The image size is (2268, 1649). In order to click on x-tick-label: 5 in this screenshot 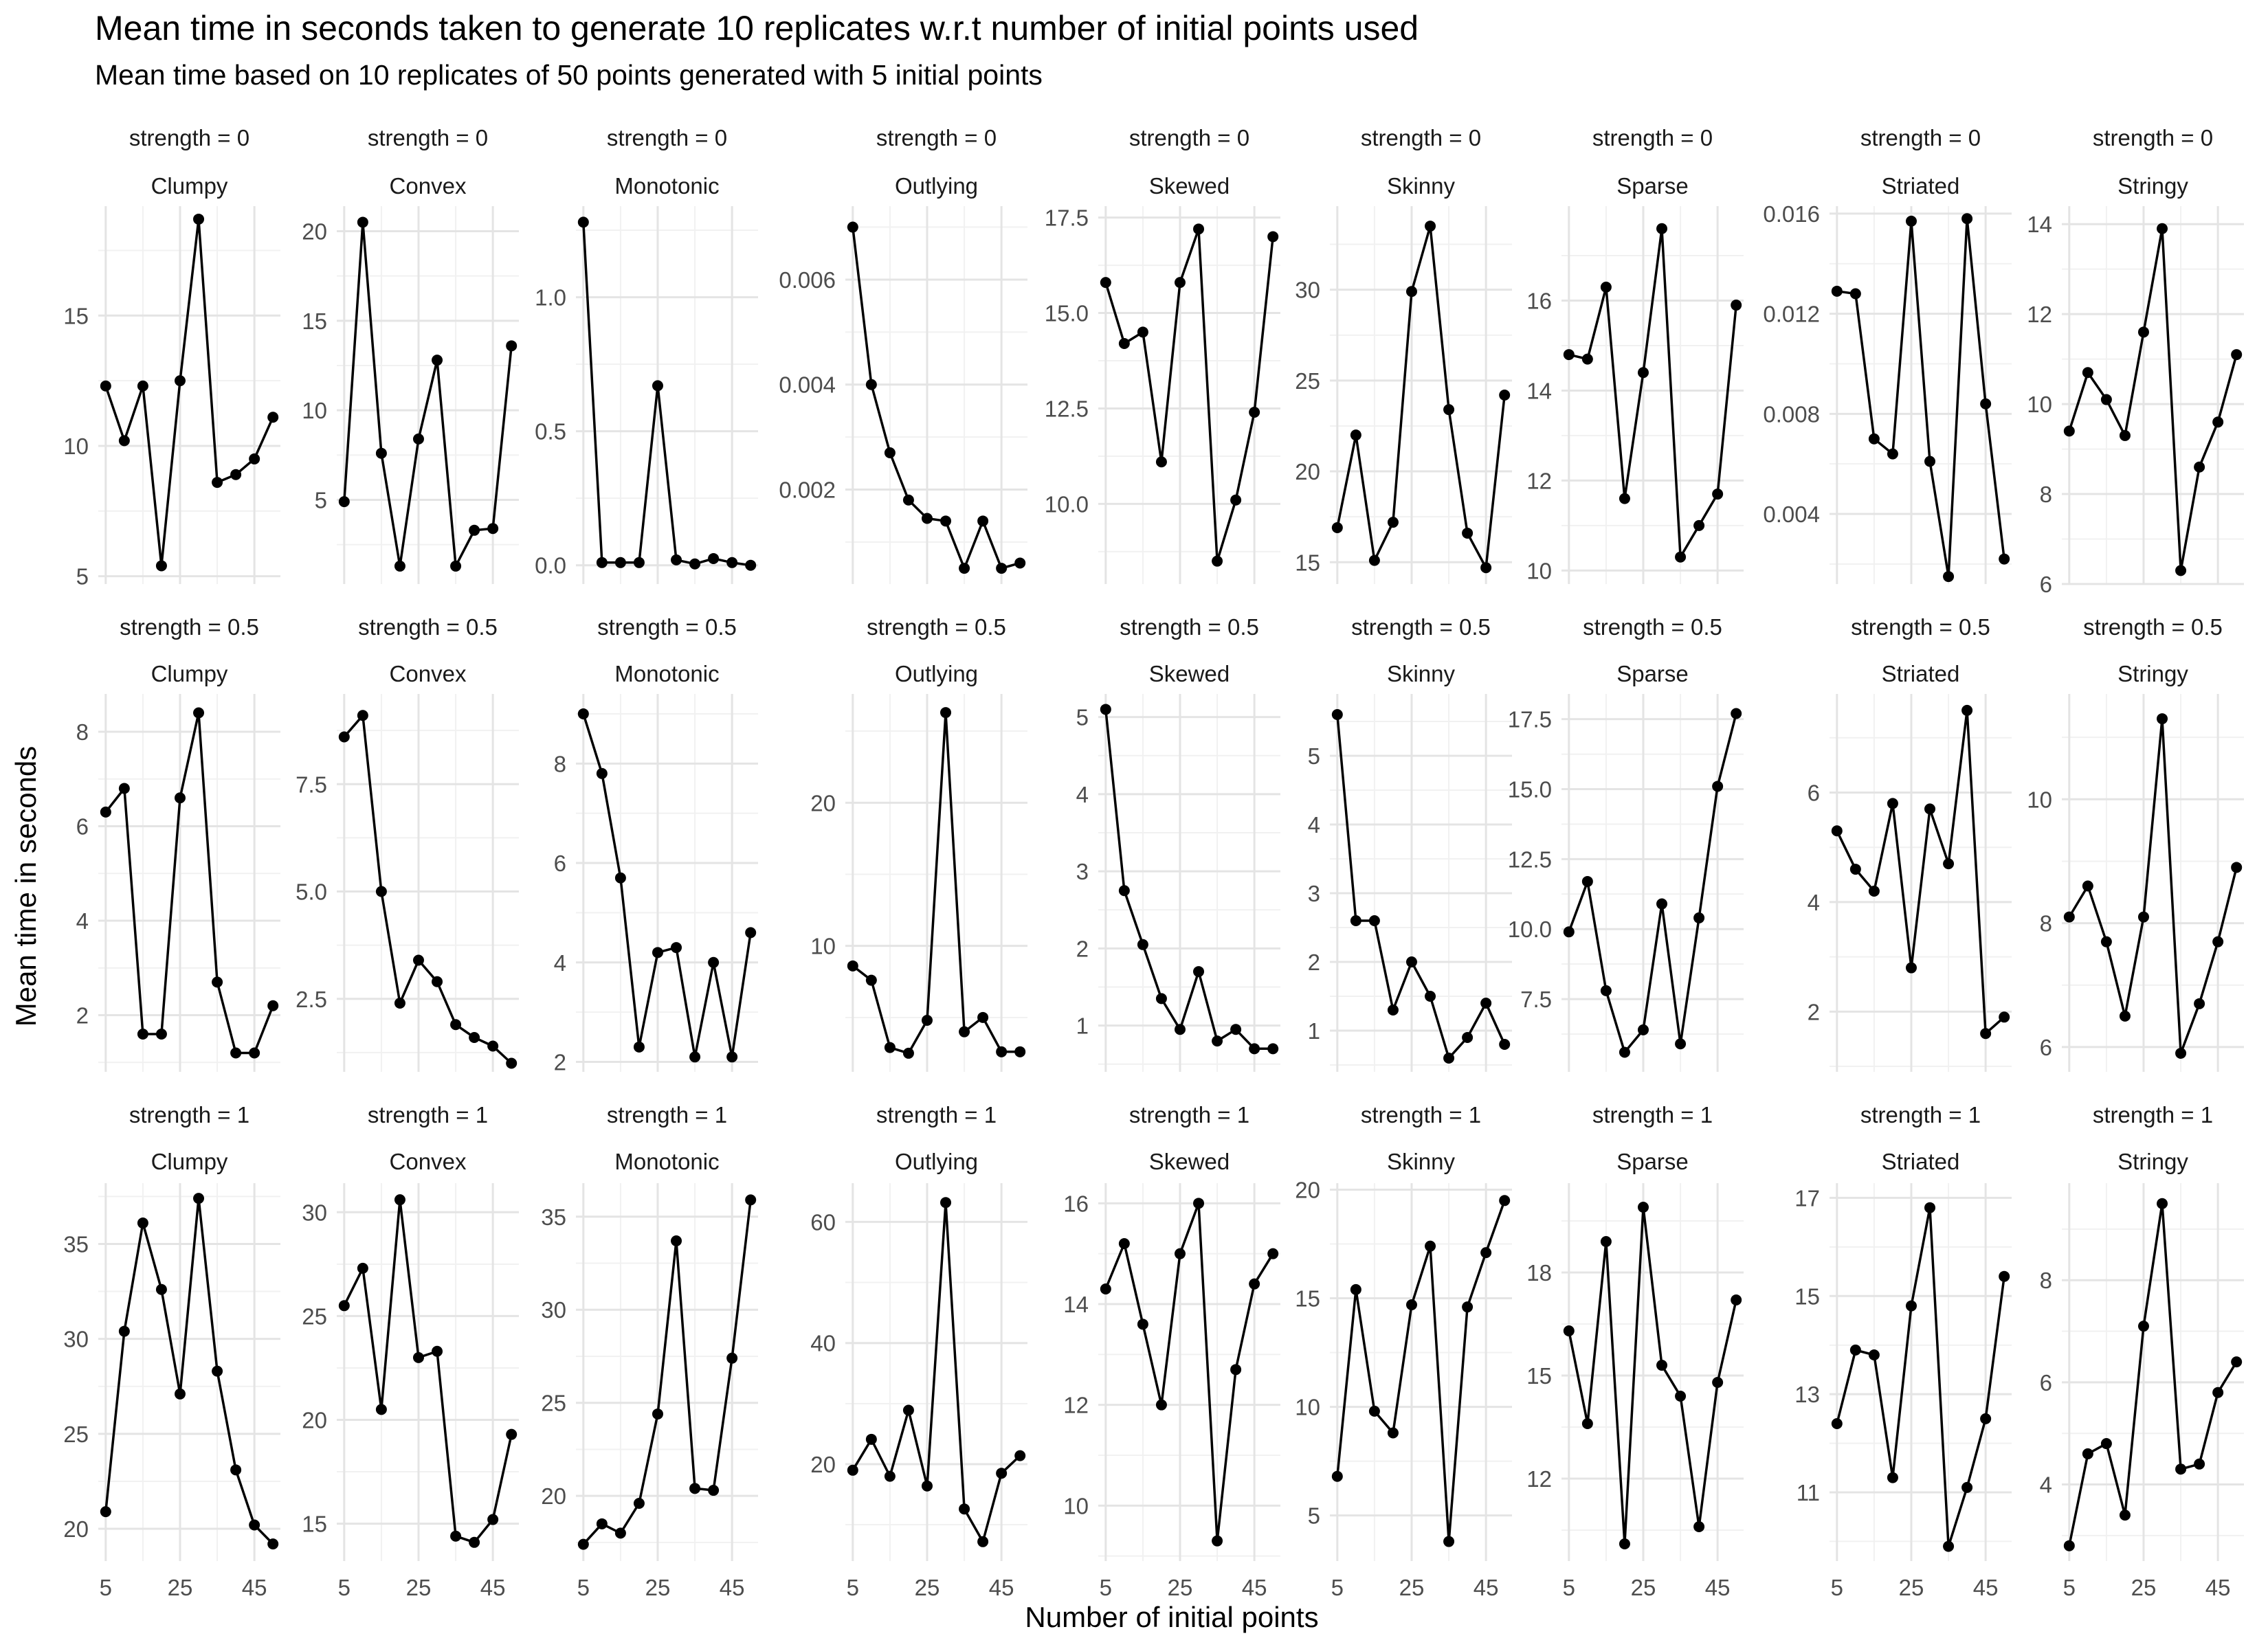, I will do `click(853, 1587)`.